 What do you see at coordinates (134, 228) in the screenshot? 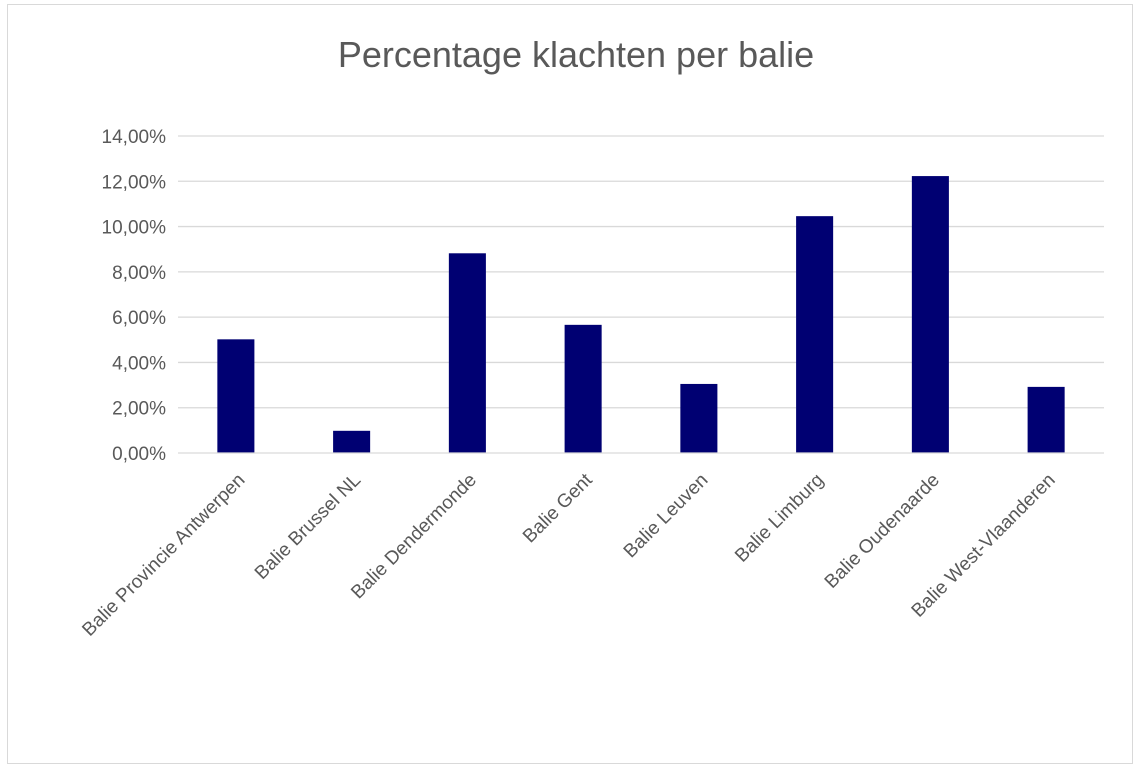
I see `y-tick-label: 10,00%` at bounding box center [134, 228].